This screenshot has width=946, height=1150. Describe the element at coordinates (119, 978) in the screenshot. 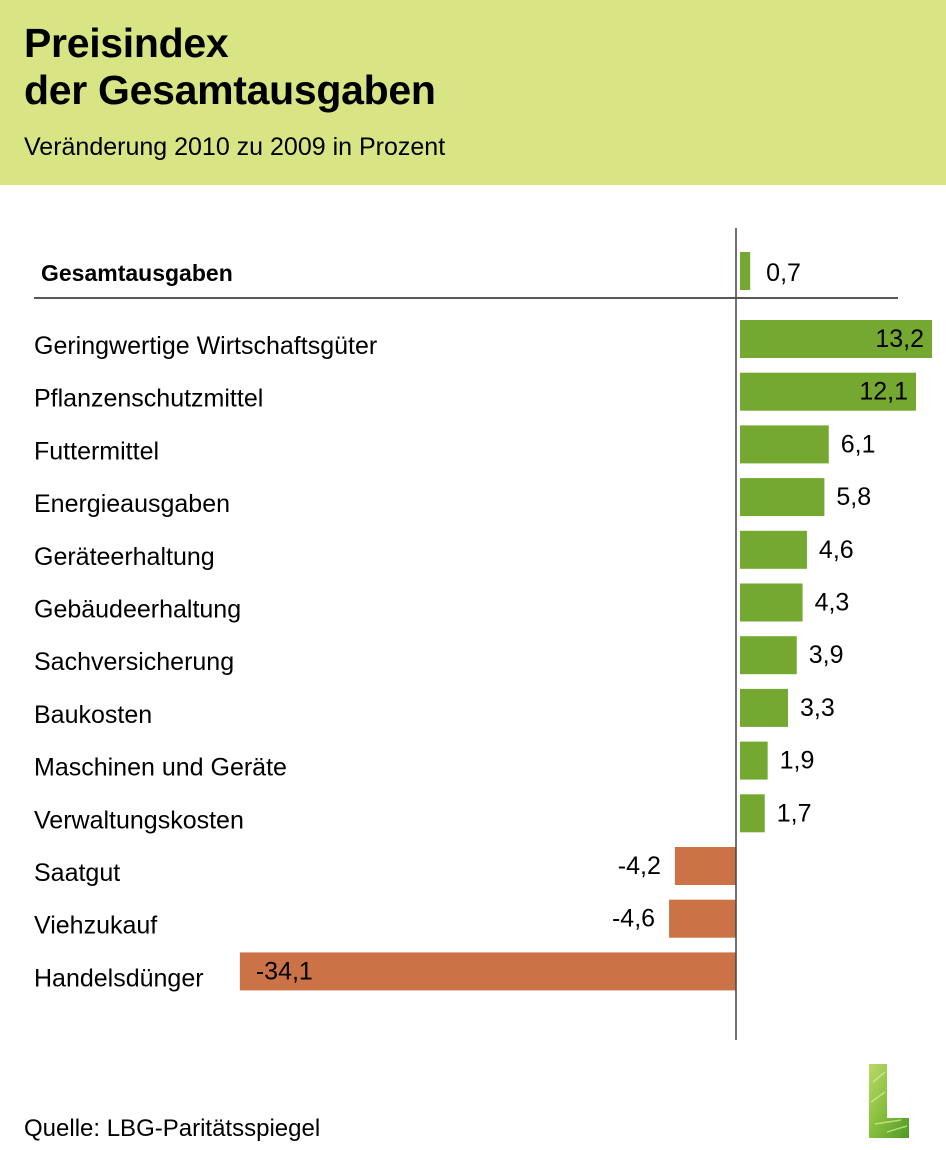

I see `category-label: Handelsdünger` at that location.